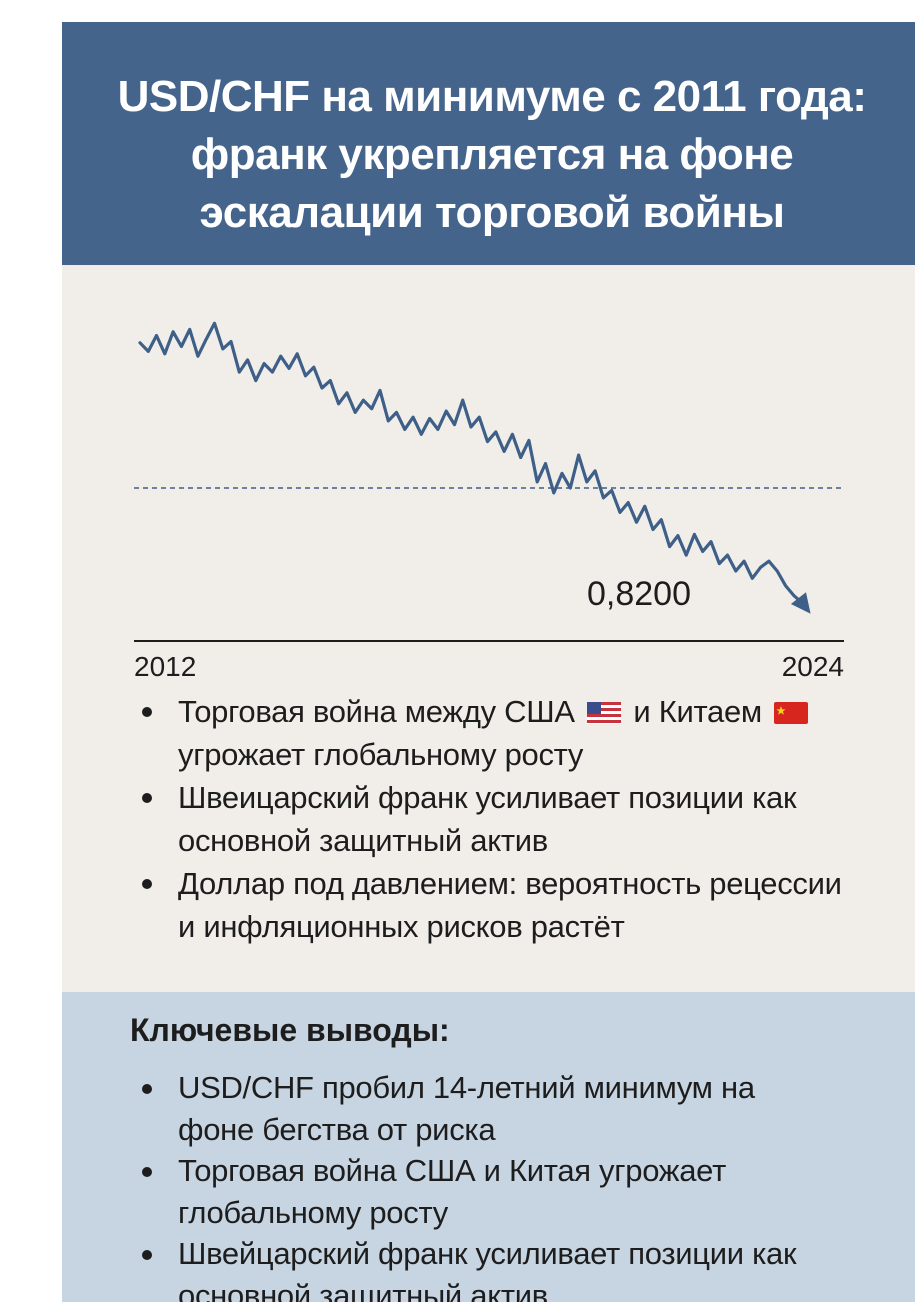 Image resolution: width=915 pixels, height=1302 pixels. I want to click on china-flag-icon, so click(791, 713).